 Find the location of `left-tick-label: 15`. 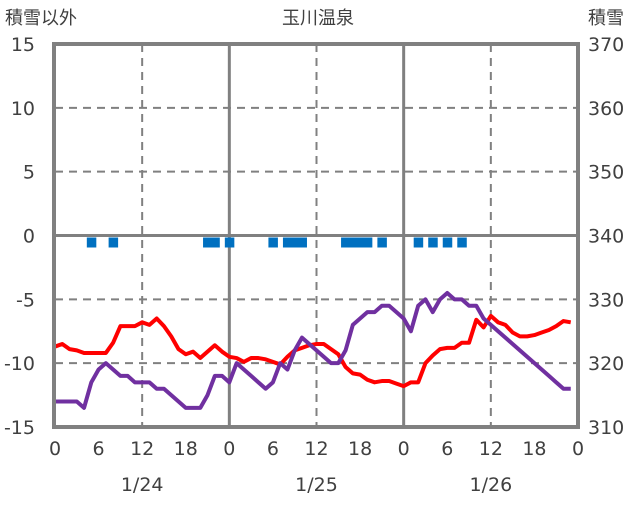

left-tick-label: 15 is located at coordinates (23, 45).